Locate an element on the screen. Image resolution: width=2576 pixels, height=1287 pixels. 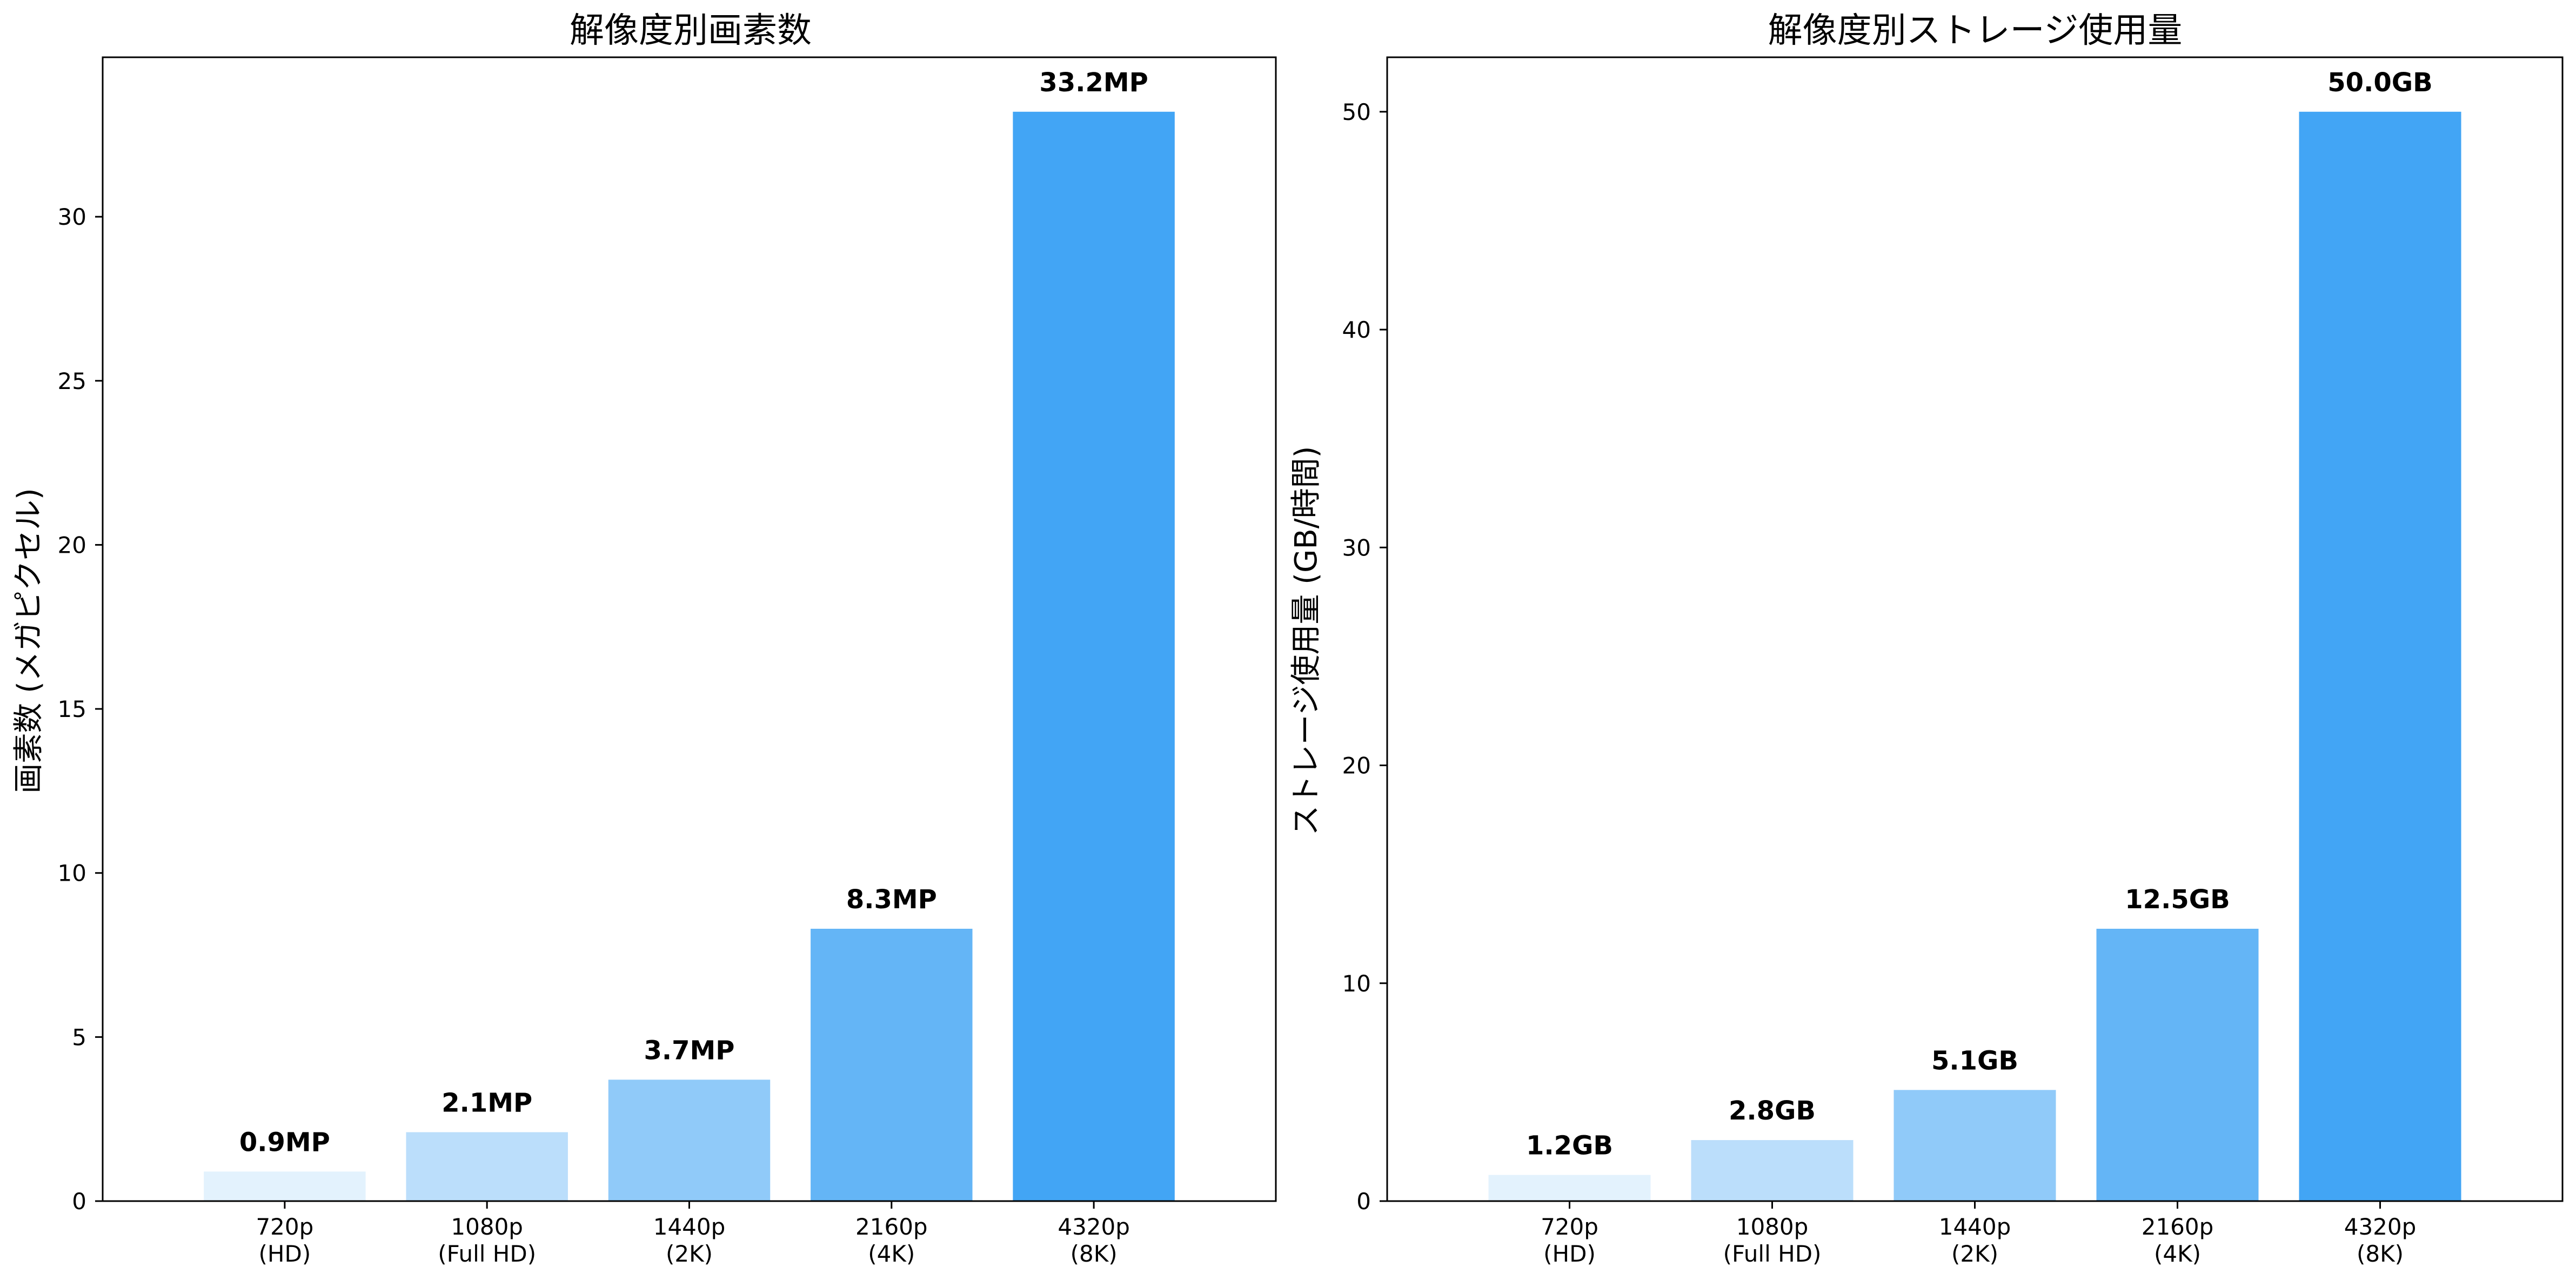
bar-value-label: 50.0GB is located at coordinates (2379, 83).